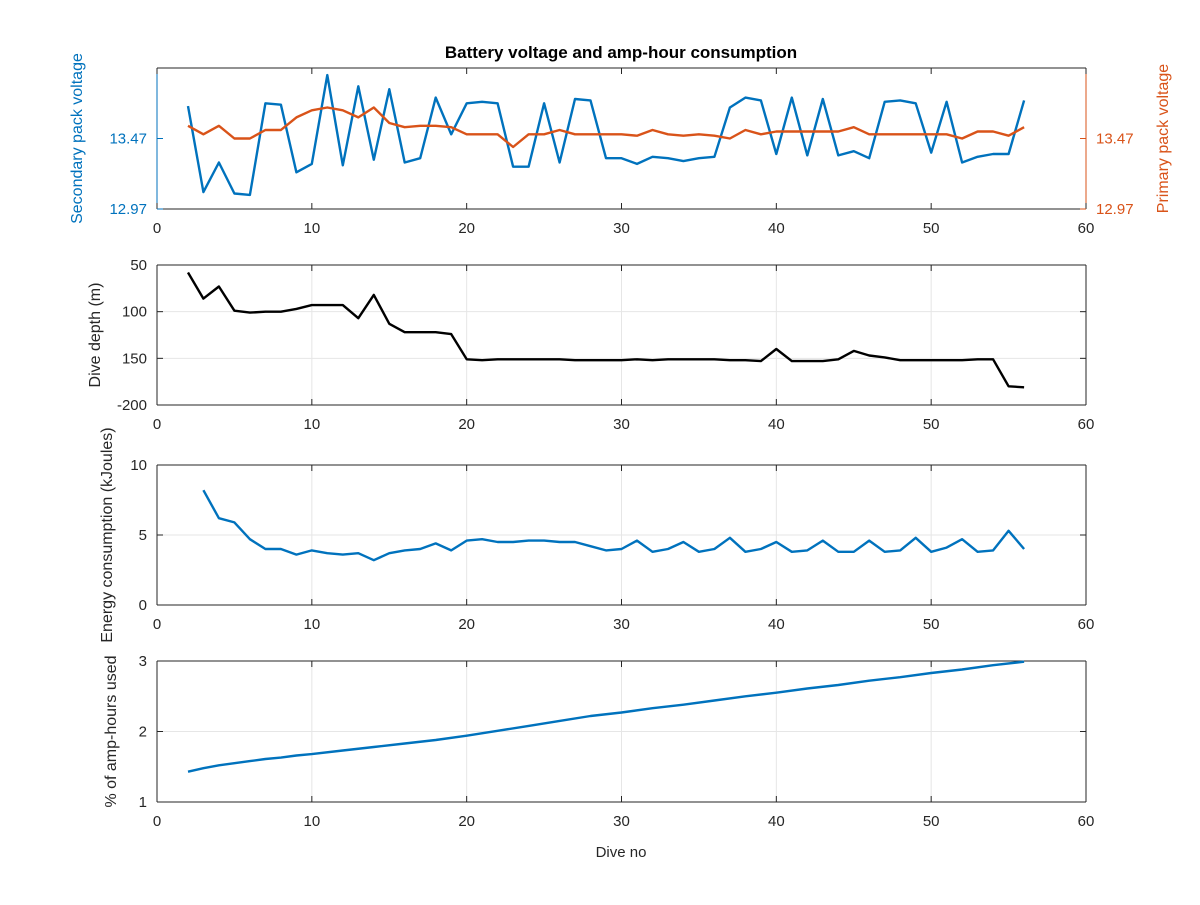 Image resolution: width=1200 pixels, height=905 pixels. Describe the element at coordinates (128, 139) in the screenshot. I see `y-tick-label: 13.47` at that location.